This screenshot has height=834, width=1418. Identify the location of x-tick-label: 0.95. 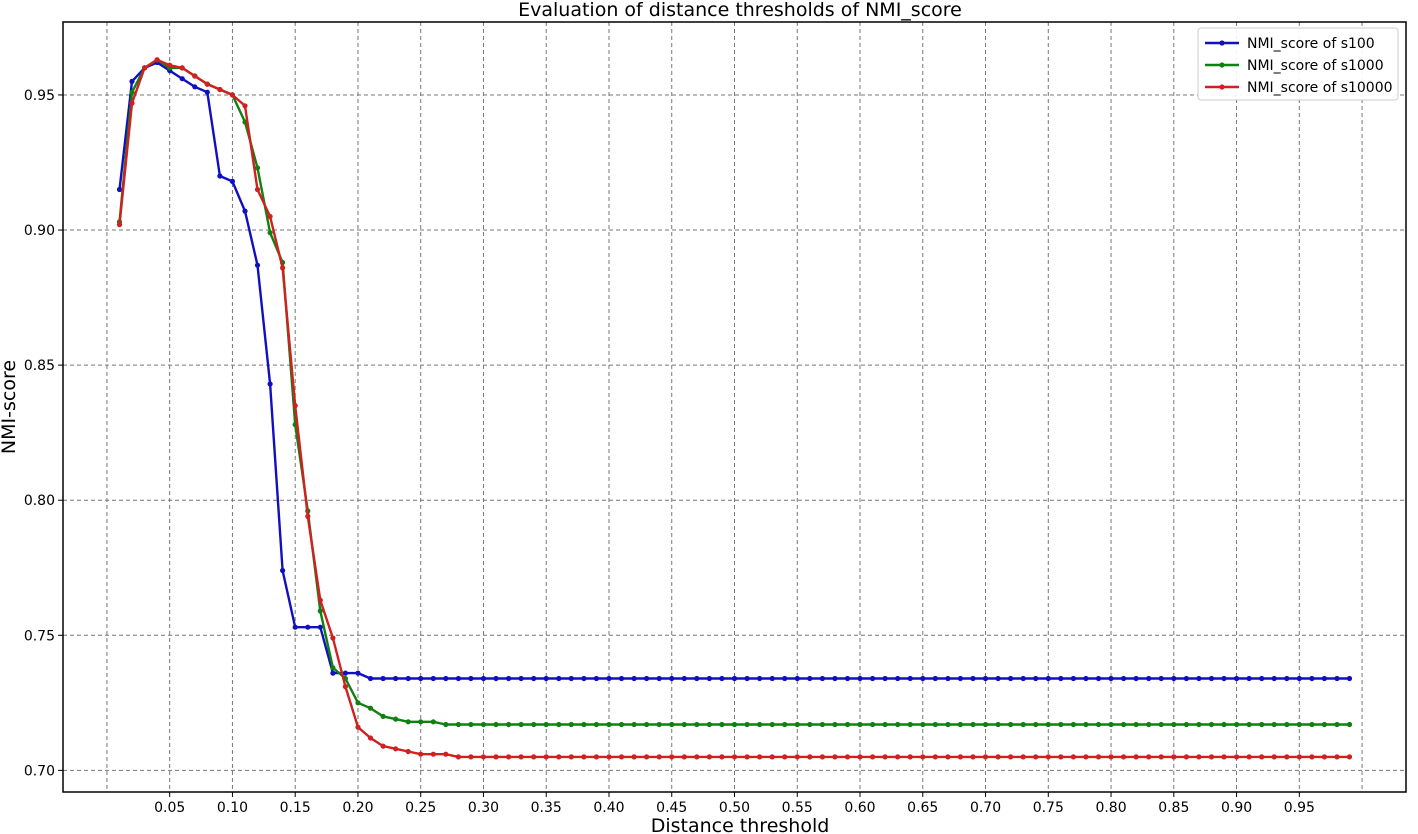
(1299, 808).